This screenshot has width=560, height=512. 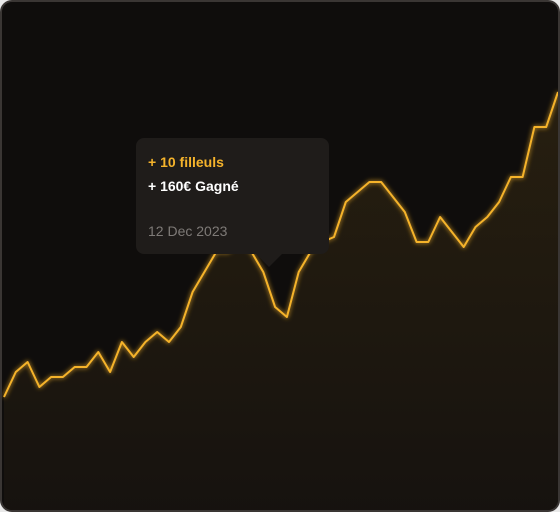 What do you see at coordinates (186, 162) in the screenshot?
I see `tooltip-referrals: + 10 filleuls` at bounding box center [186, 162].